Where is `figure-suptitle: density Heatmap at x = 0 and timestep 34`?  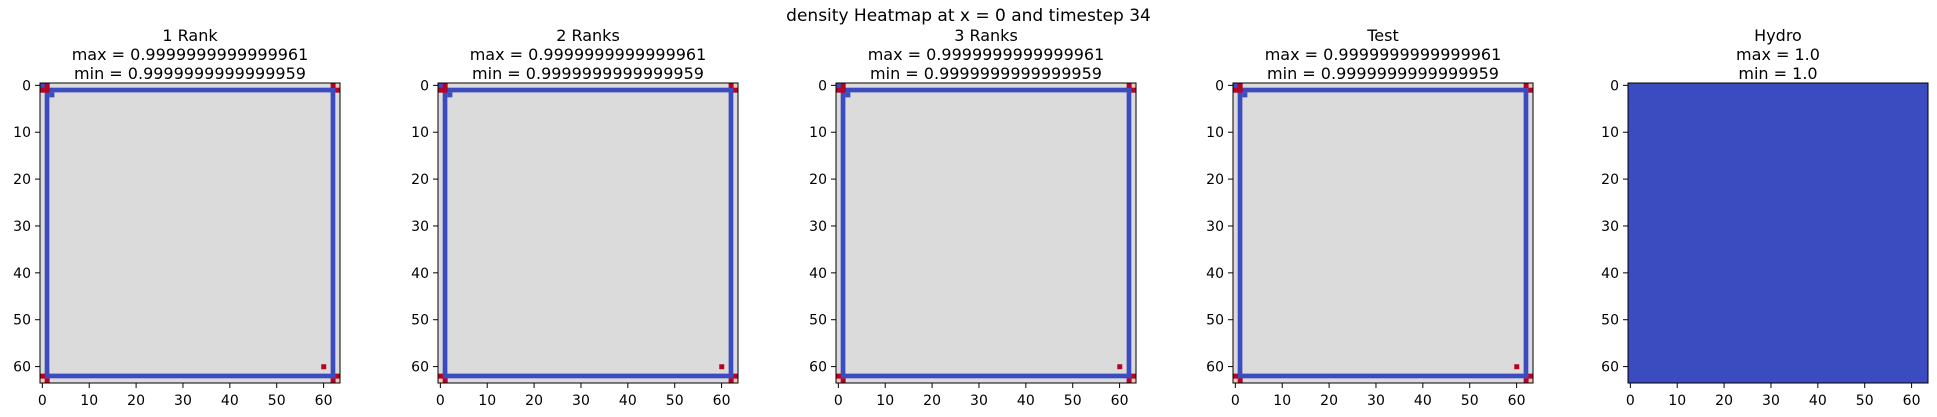 figure-suptitle: density Heatmap at x = 0 and timestep 34 is located at coordinates (968, 16).